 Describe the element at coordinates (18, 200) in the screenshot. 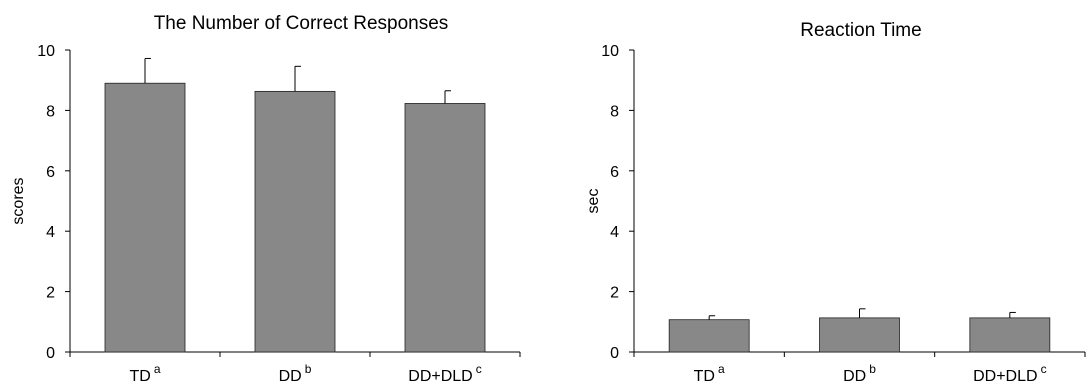

I see `y-axis-label: scores` at that location.